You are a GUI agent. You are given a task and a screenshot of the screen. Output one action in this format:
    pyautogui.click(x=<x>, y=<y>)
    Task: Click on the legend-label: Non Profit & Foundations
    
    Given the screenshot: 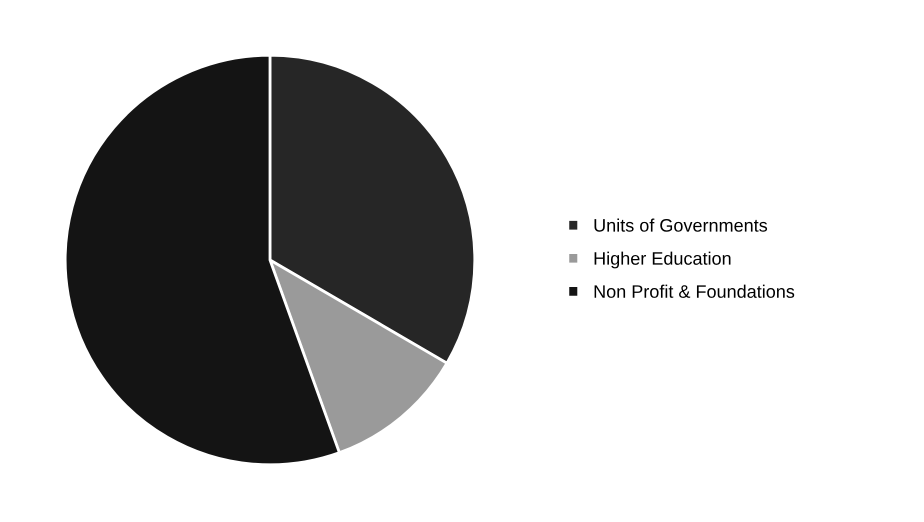 What is the action you would take?
    pyautogui.click(x=694, y=291)
    